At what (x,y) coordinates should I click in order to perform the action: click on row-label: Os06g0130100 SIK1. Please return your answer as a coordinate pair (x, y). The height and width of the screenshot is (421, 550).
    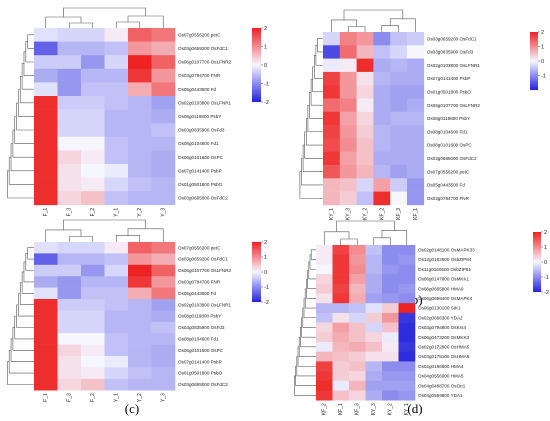
    Looking at the image, I should click on (439, 308).